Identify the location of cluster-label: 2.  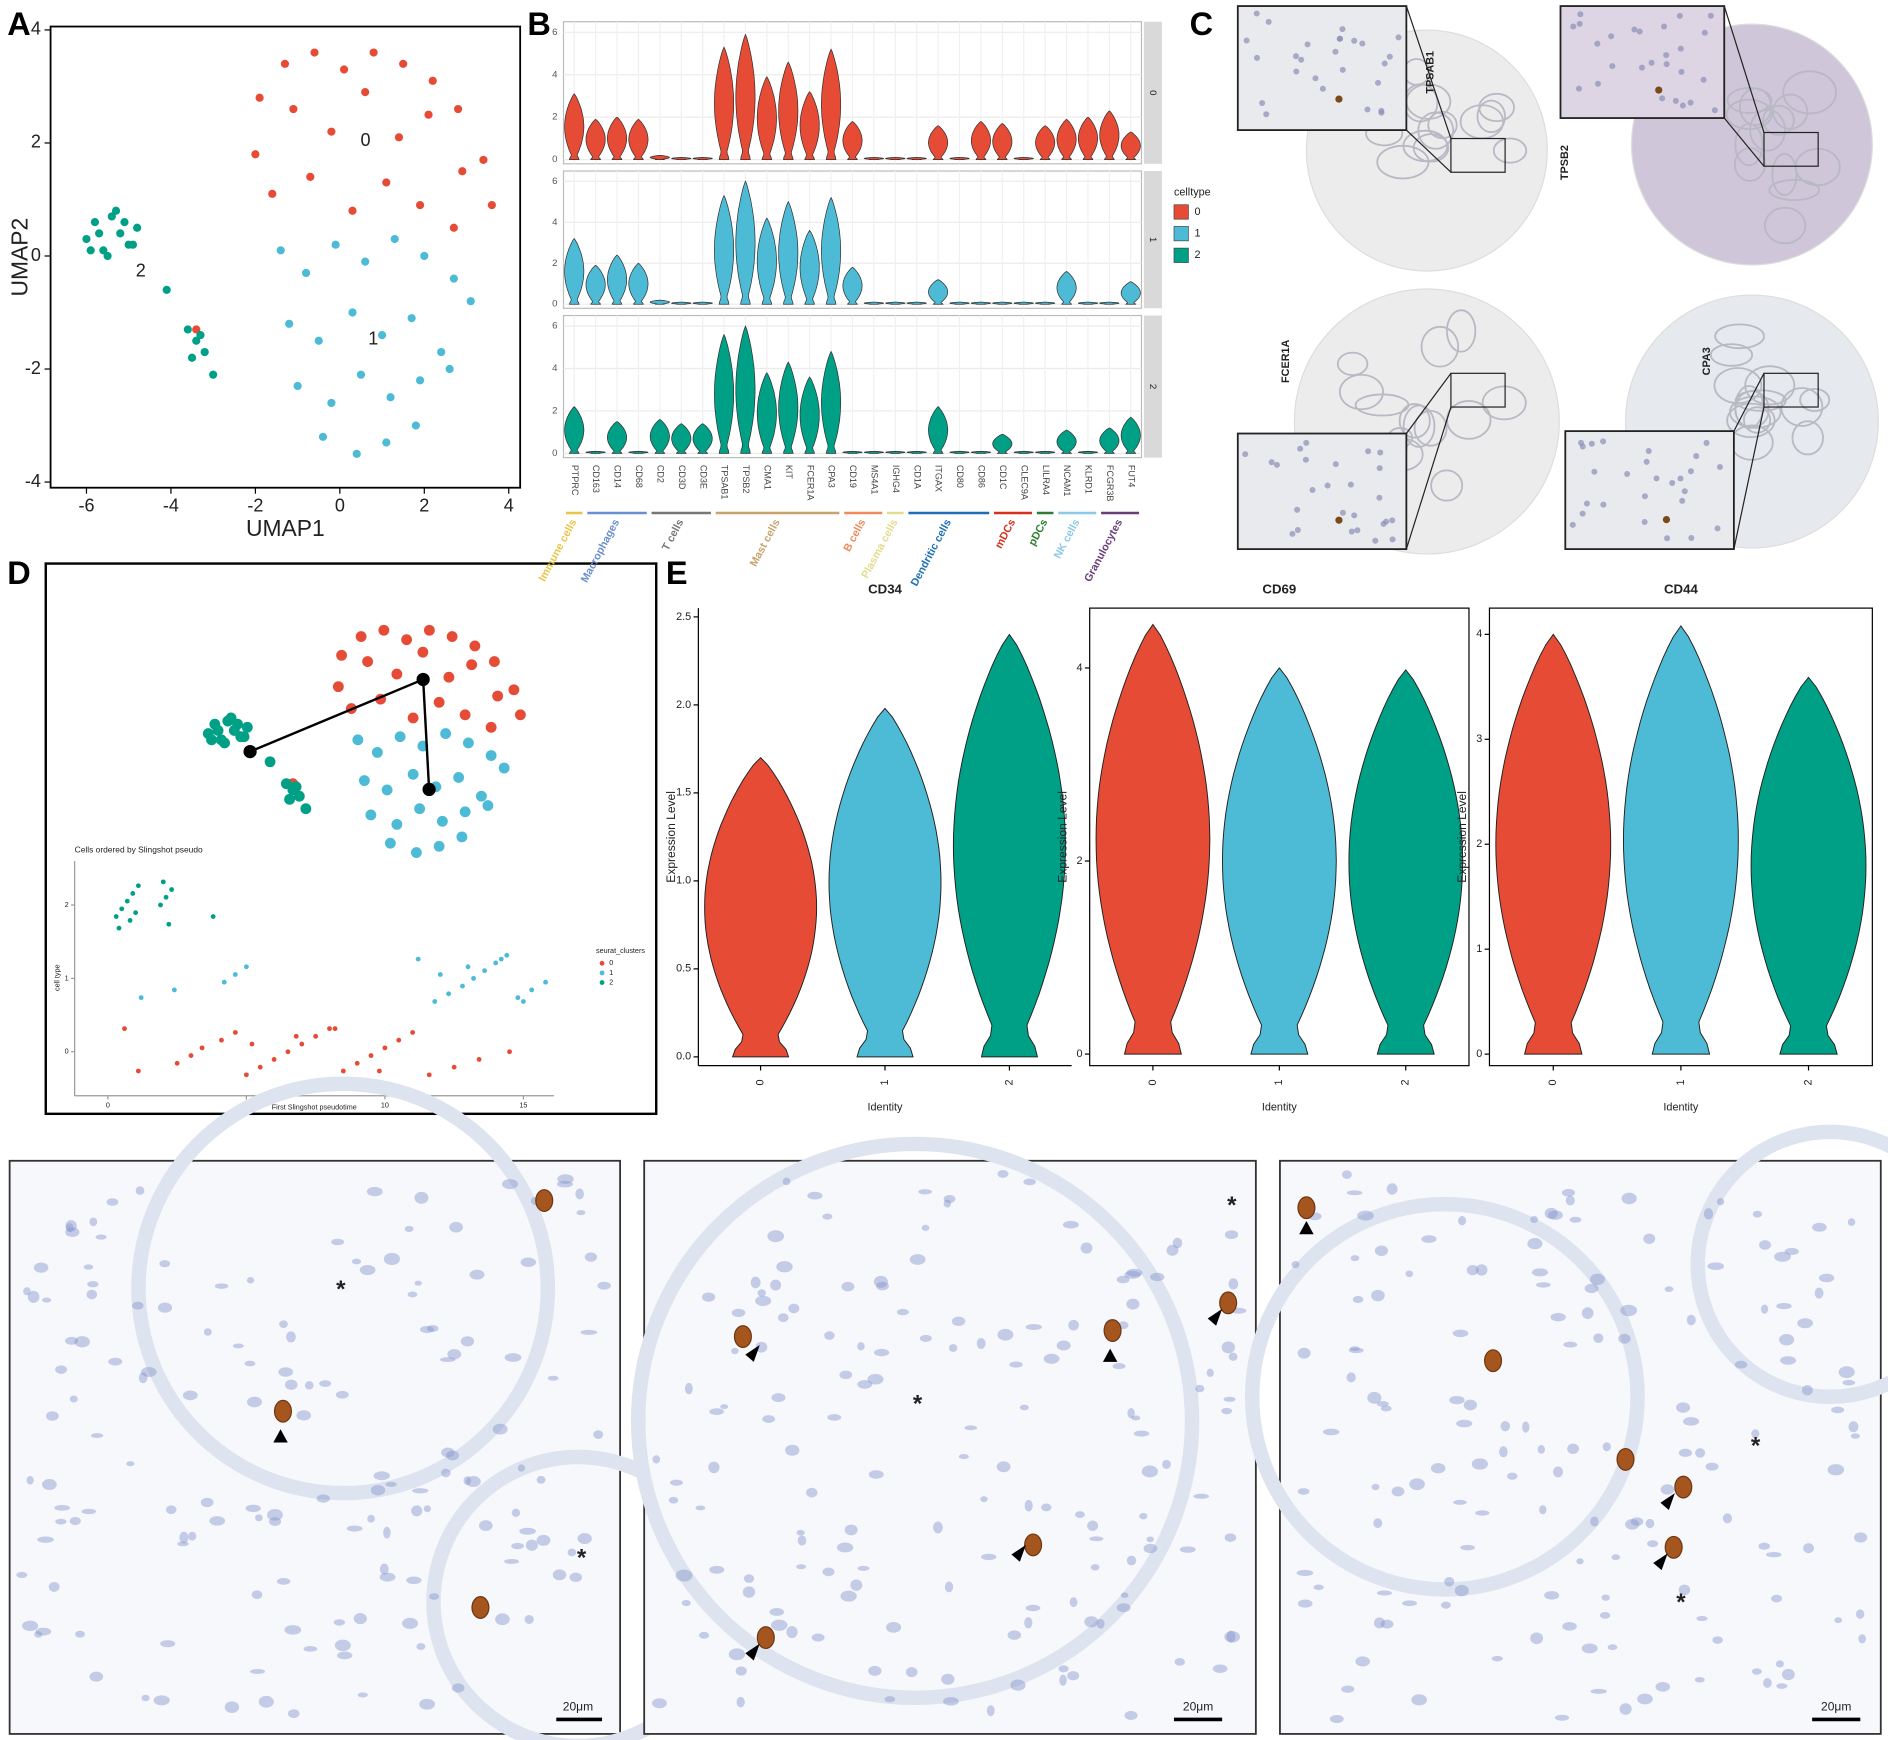
(141, 270).